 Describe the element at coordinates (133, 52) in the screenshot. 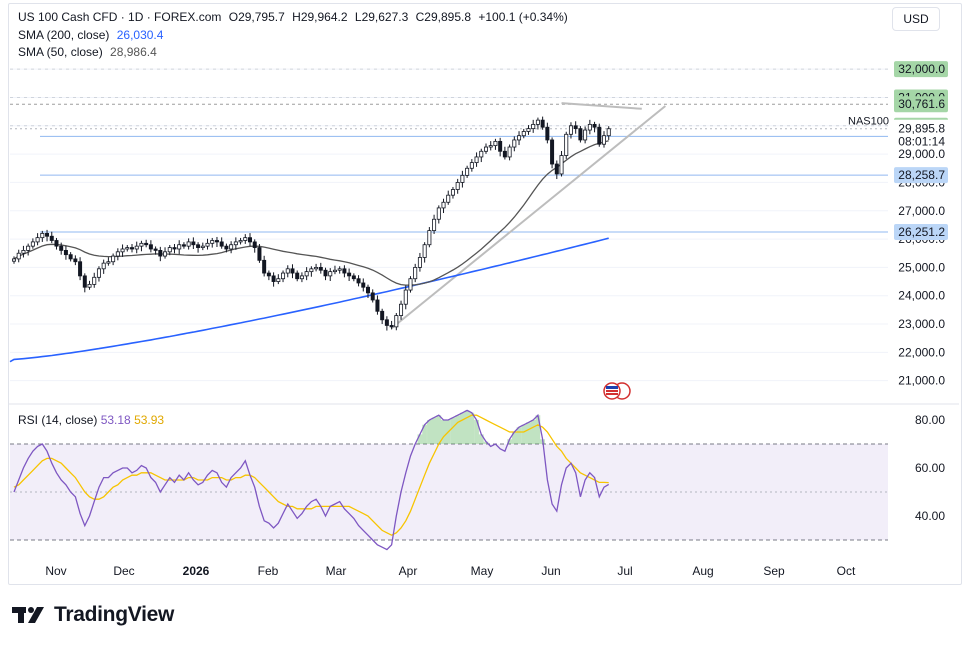

I see `sma50-value: 28,986.4` at that location.